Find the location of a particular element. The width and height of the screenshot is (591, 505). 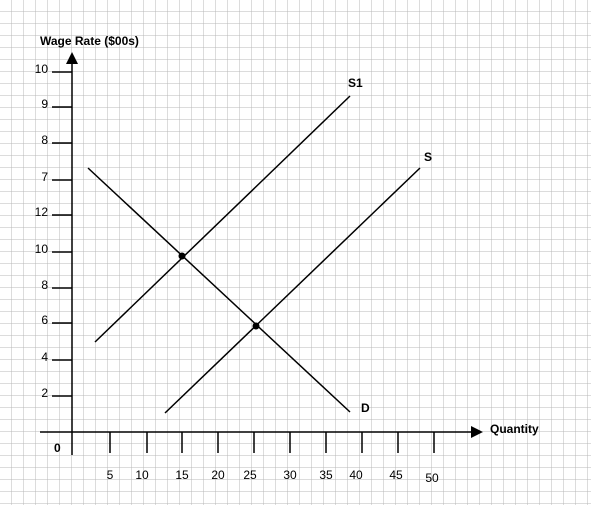

y-axis-title: Wage Rate ($00s) is located at coordinates (89, 41).